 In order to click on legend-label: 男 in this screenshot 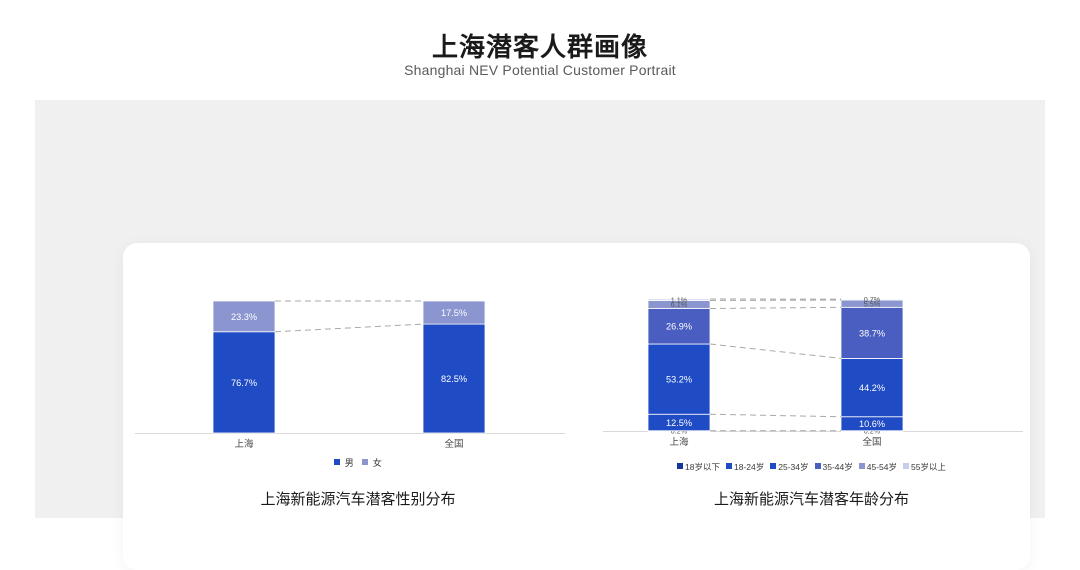, I will do `click(349, 463)`.